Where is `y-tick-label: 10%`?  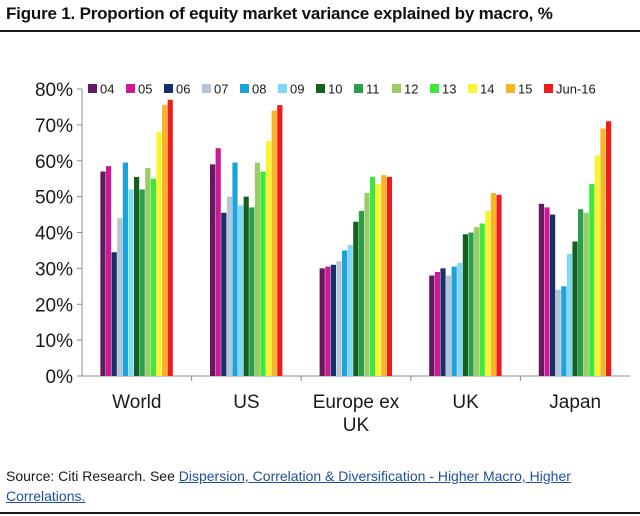
y-tick-label: 10% is located at coordinates (54, 341).